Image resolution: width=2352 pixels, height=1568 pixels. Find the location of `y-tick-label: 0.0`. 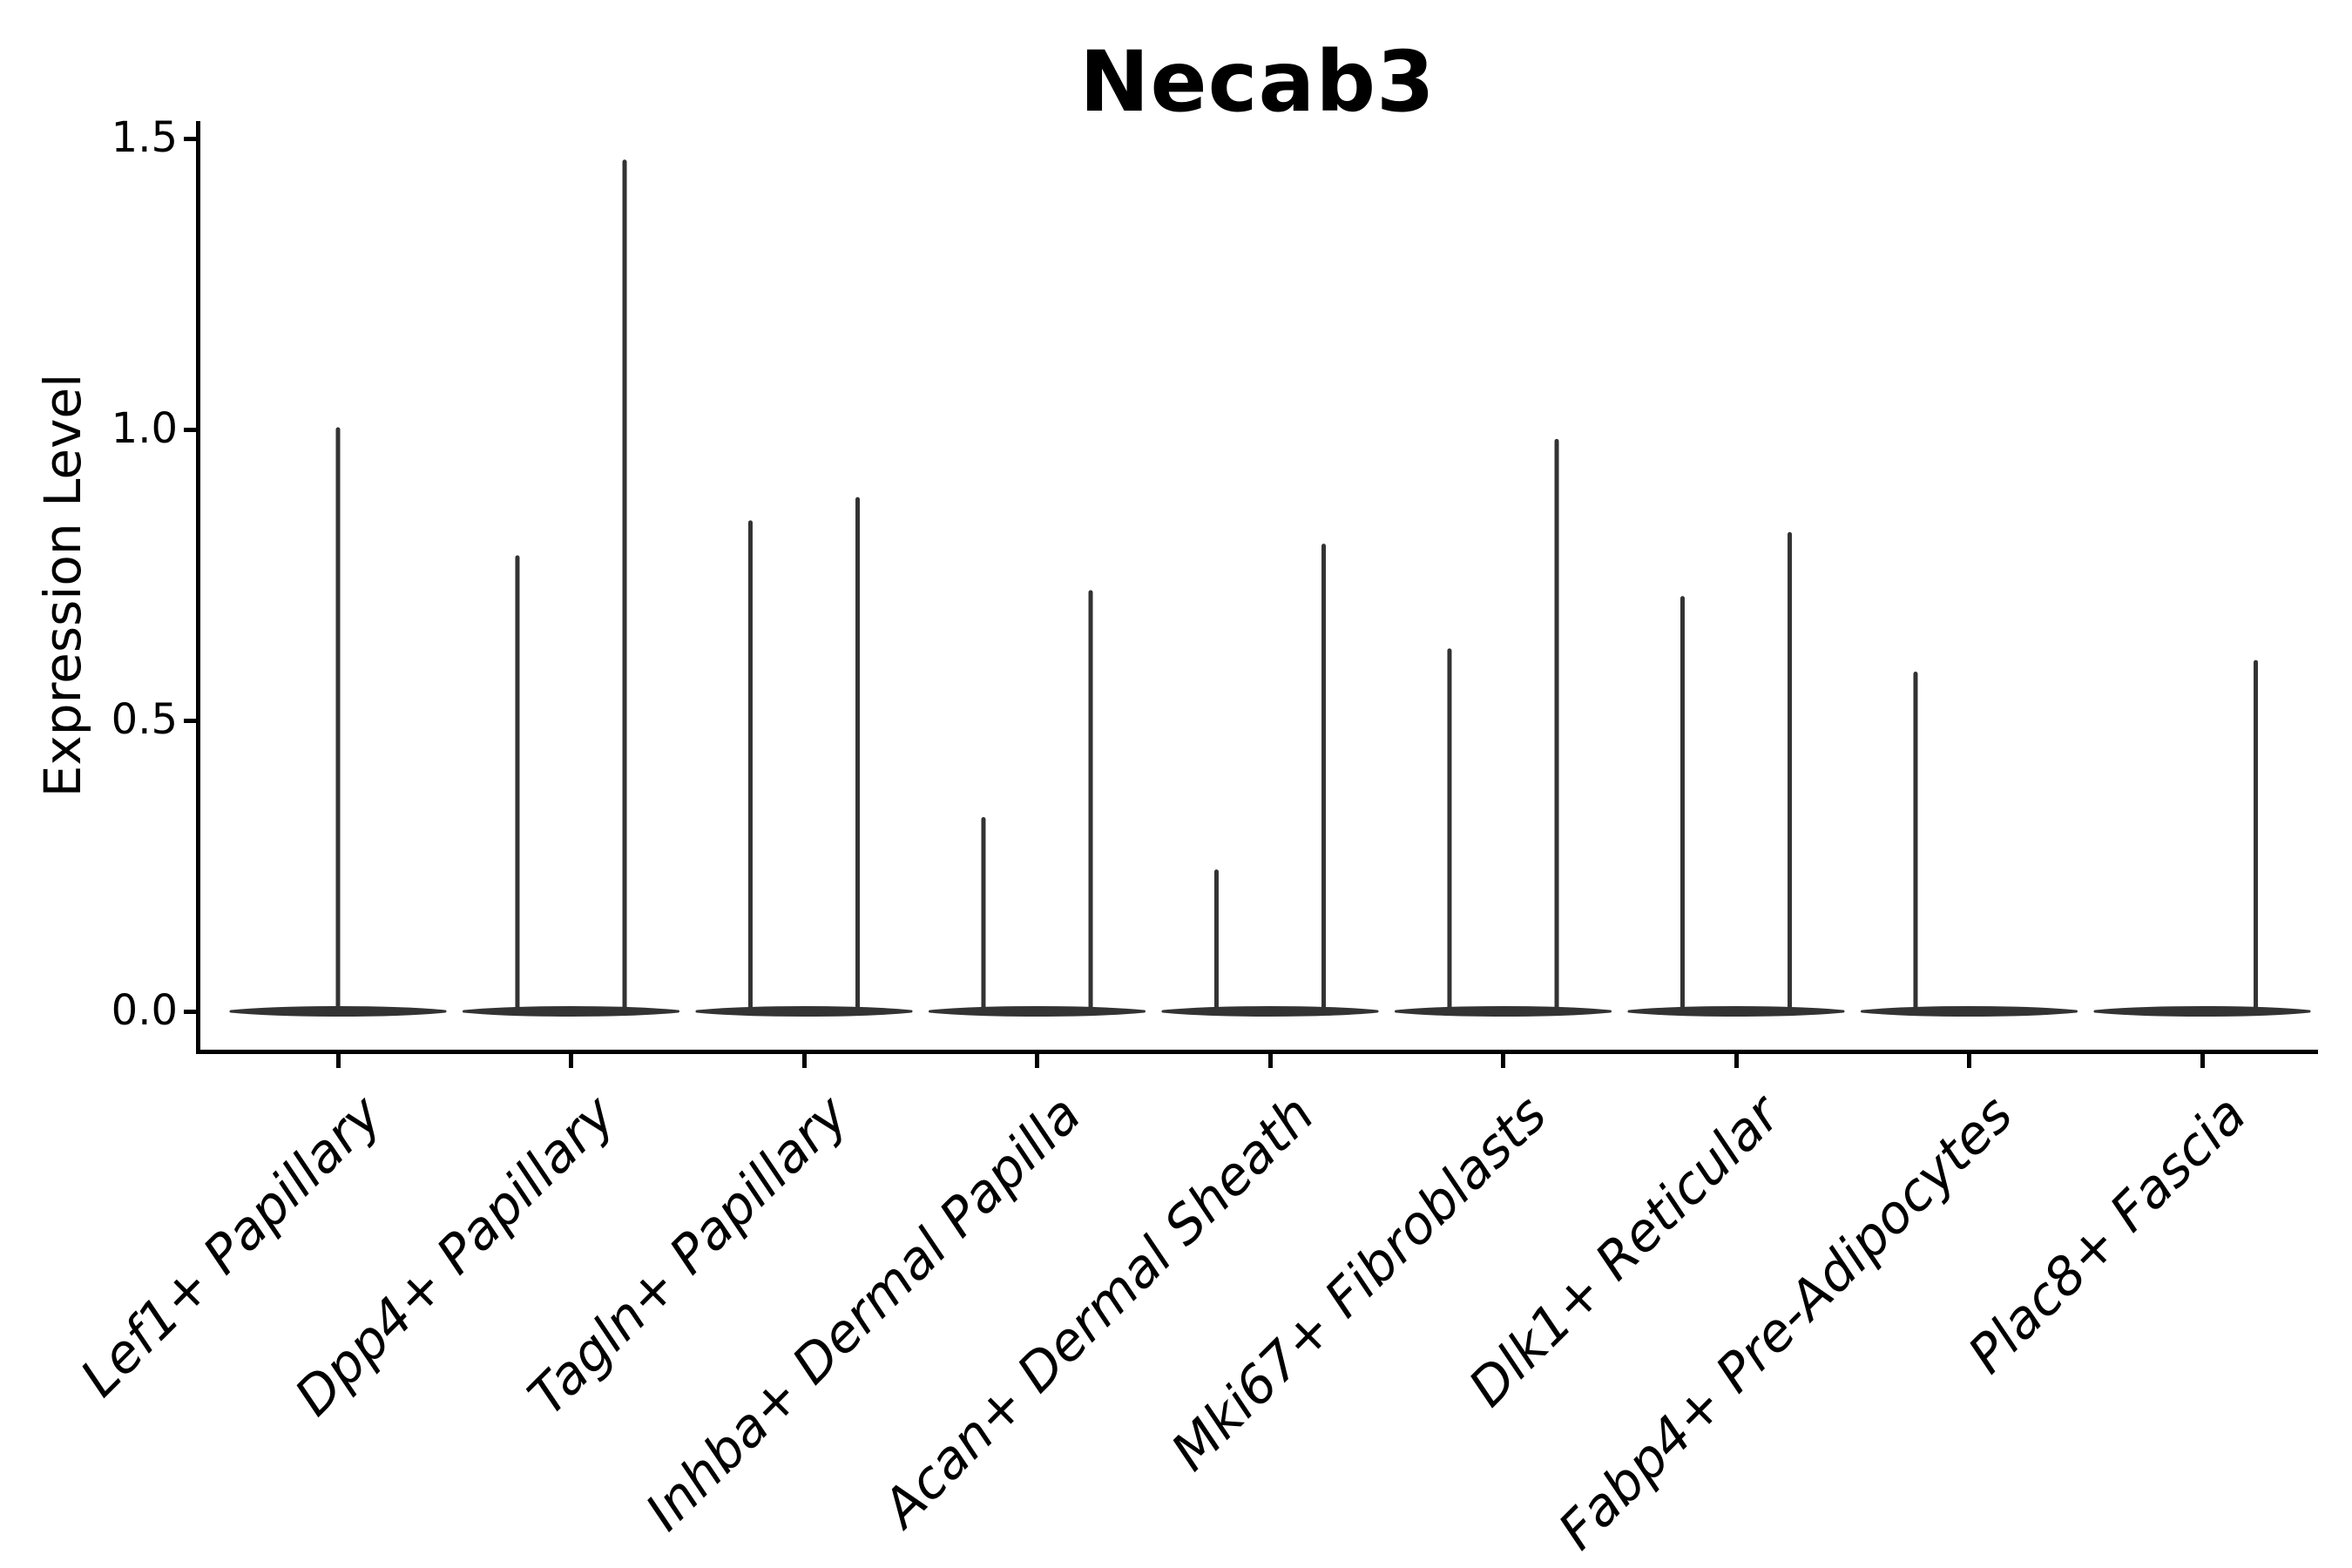

y-tick-label: 0.0 is located at coordinates (145, 1011).